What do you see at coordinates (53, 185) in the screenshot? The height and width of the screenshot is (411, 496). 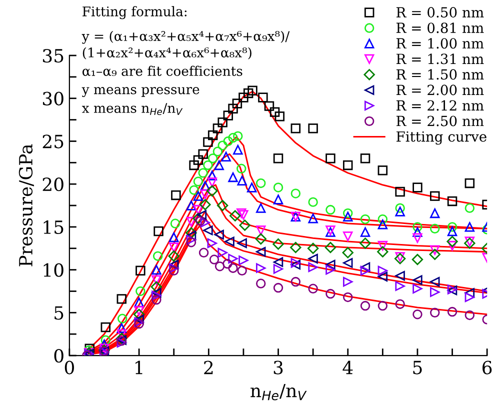 I see `y-tick-label: 20` at bounding box center [53, 185].